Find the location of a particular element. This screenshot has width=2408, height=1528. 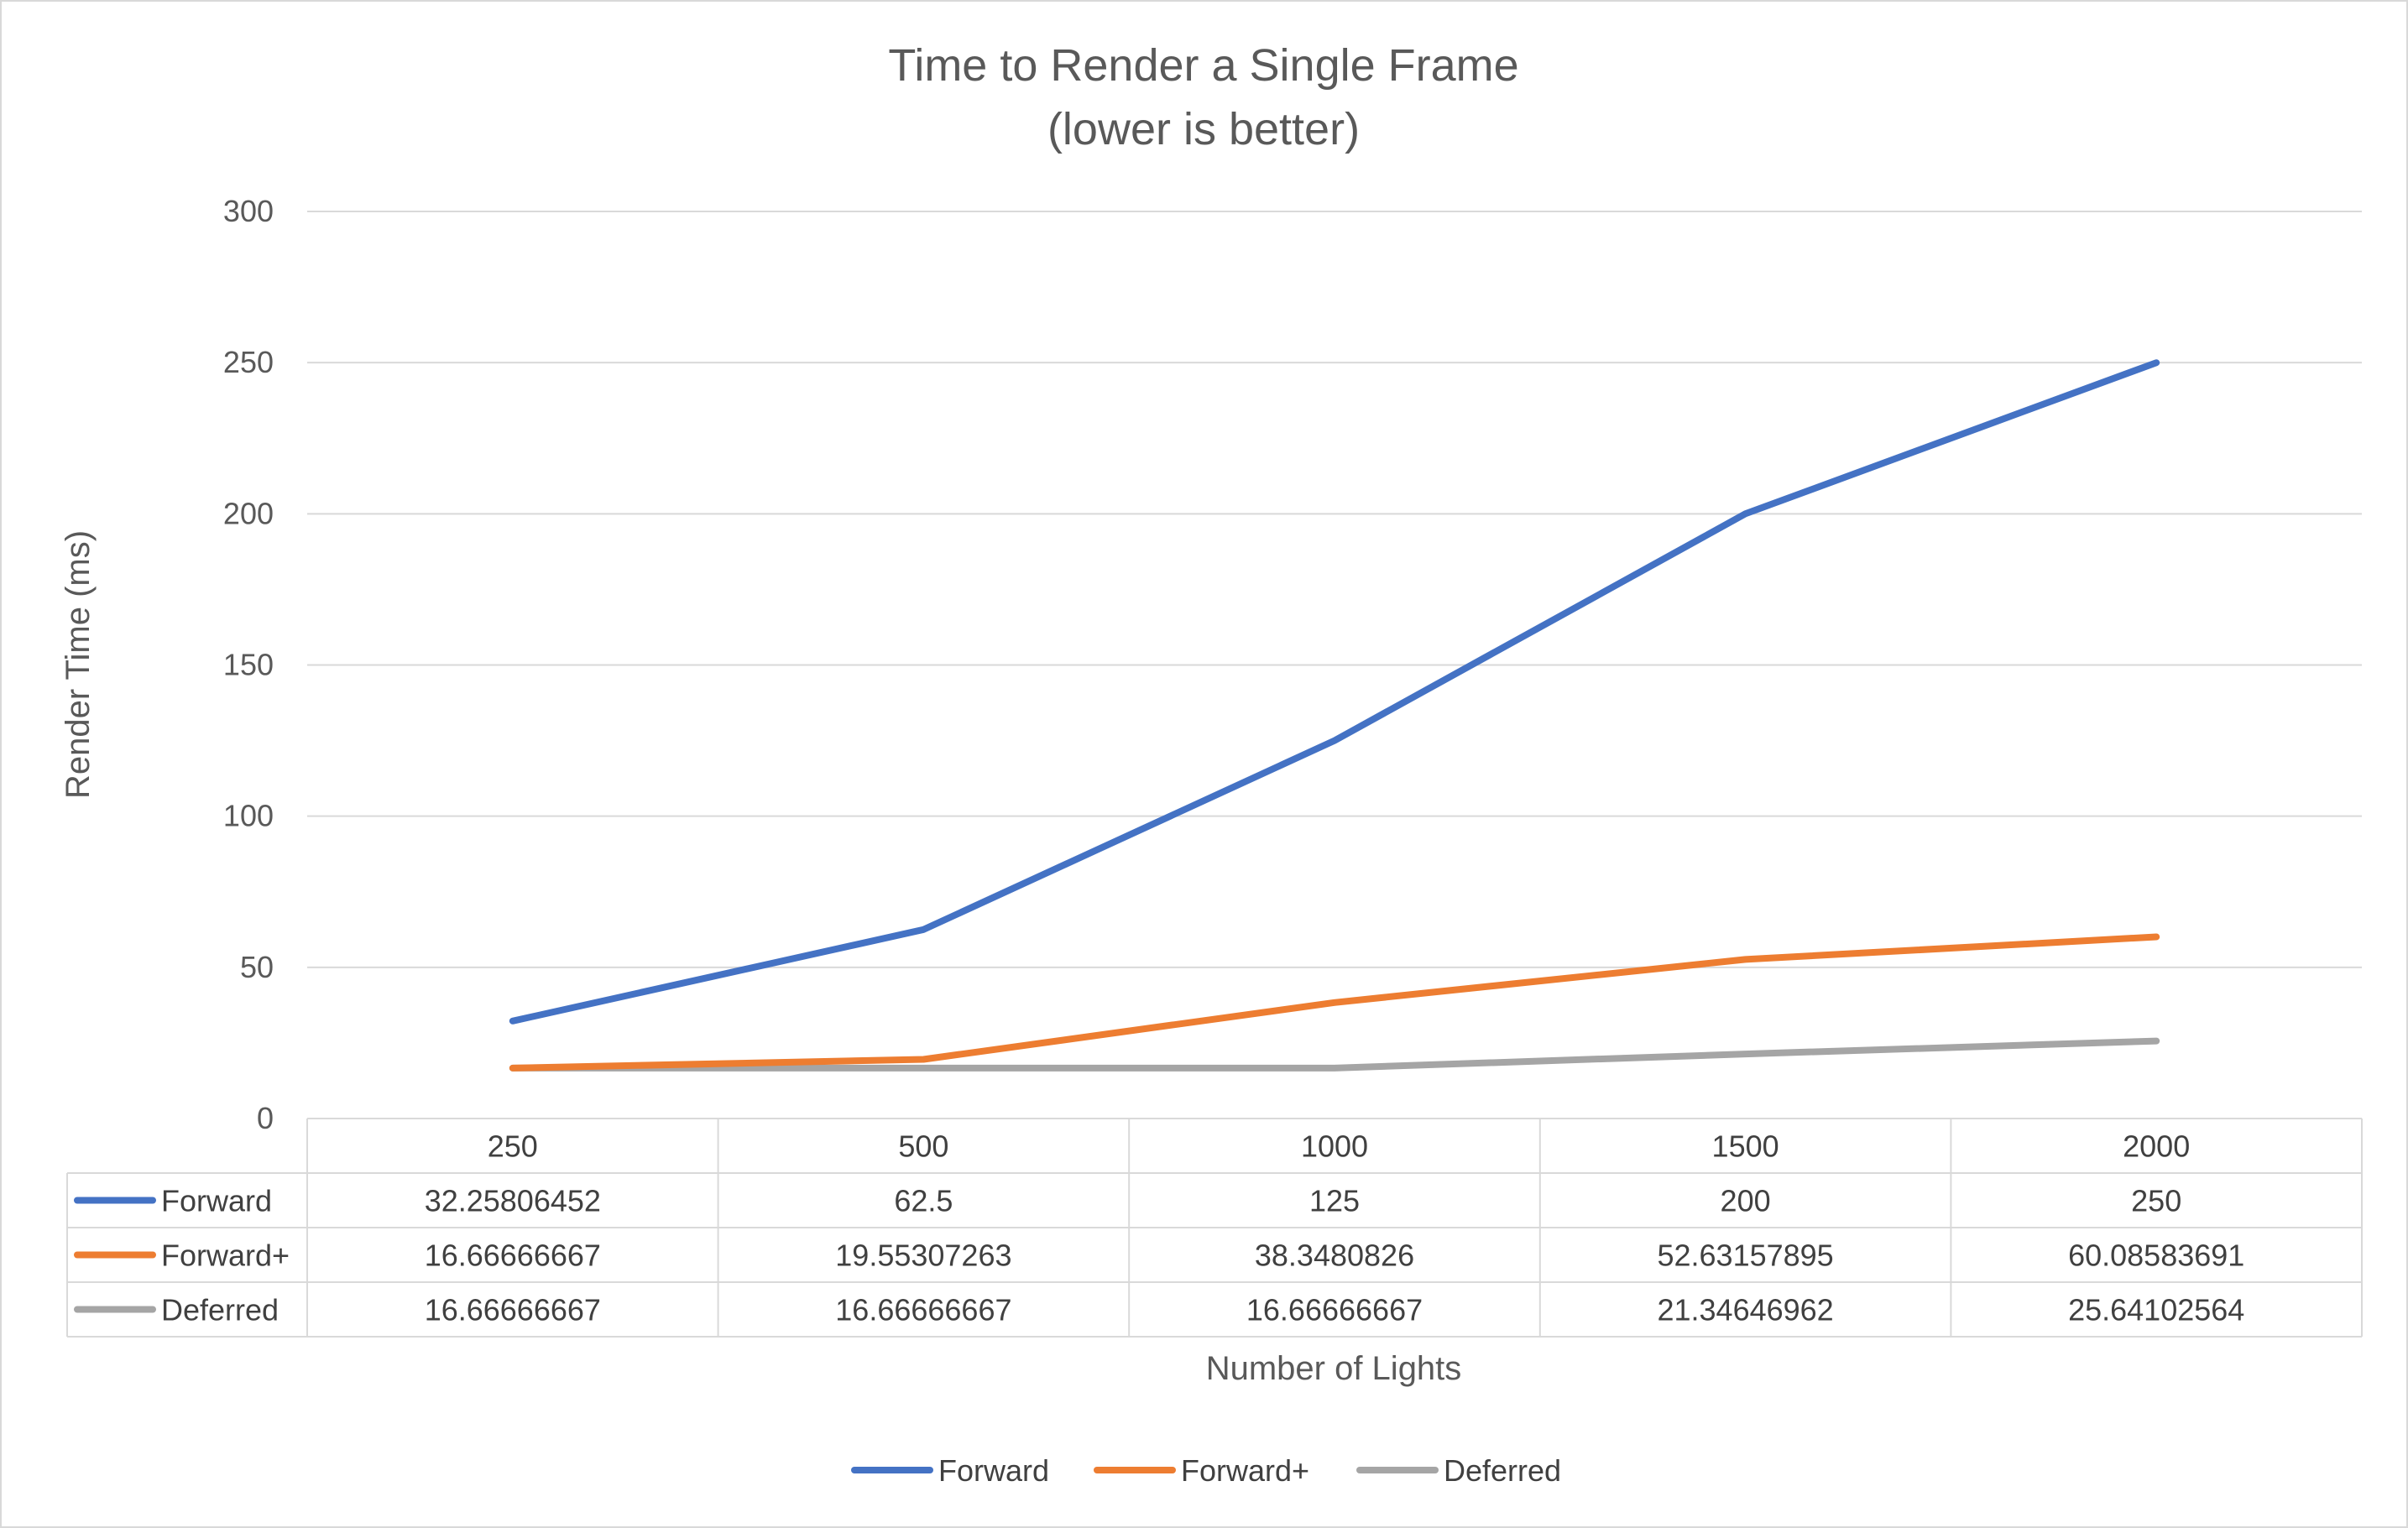

y-axis-label: Render Time (ms) is located at coordinates (78, 664).